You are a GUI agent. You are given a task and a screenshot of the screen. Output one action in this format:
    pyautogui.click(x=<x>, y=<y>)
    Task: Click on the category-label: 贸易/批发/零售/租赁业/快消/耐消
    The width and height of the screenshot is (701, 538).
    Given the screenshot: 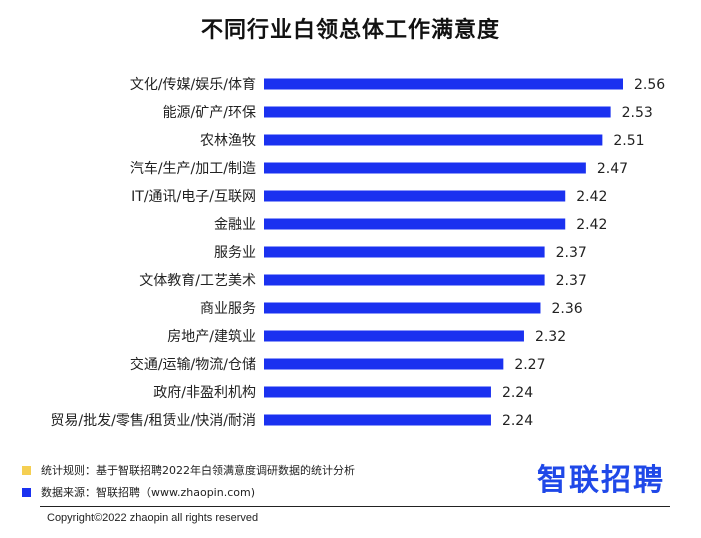 What is the action you would take?
    pyautogui.click(x=153, y=421)
    